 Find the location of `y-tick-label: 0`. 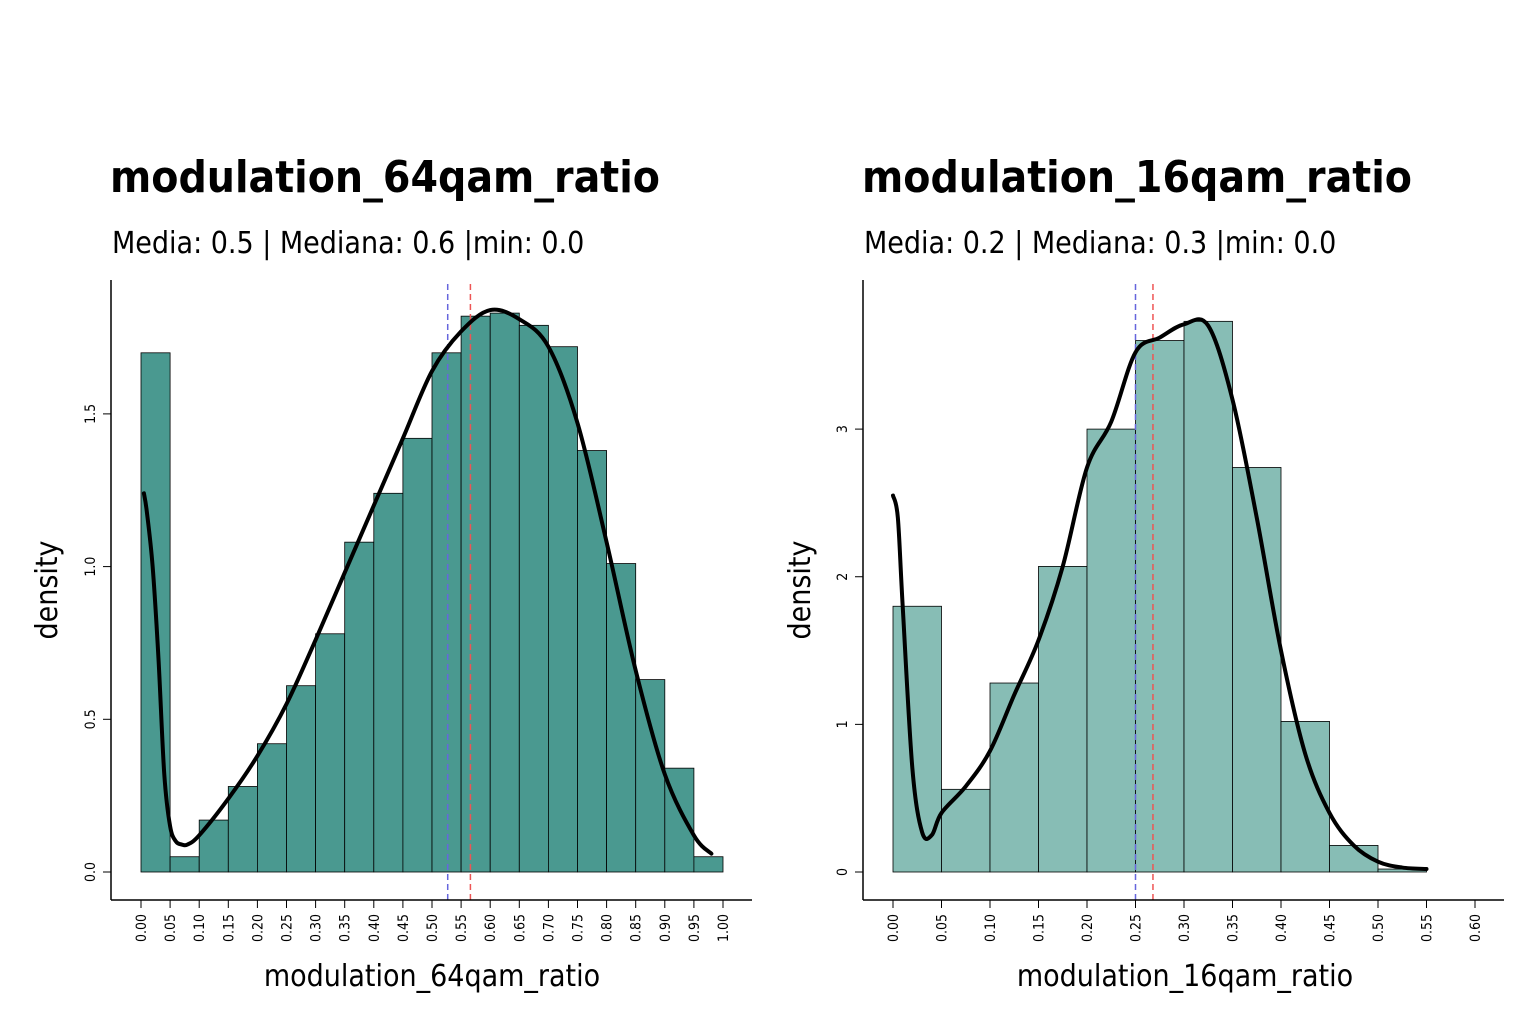

y-tick-label: 0 is located at coordinates (843, 872).